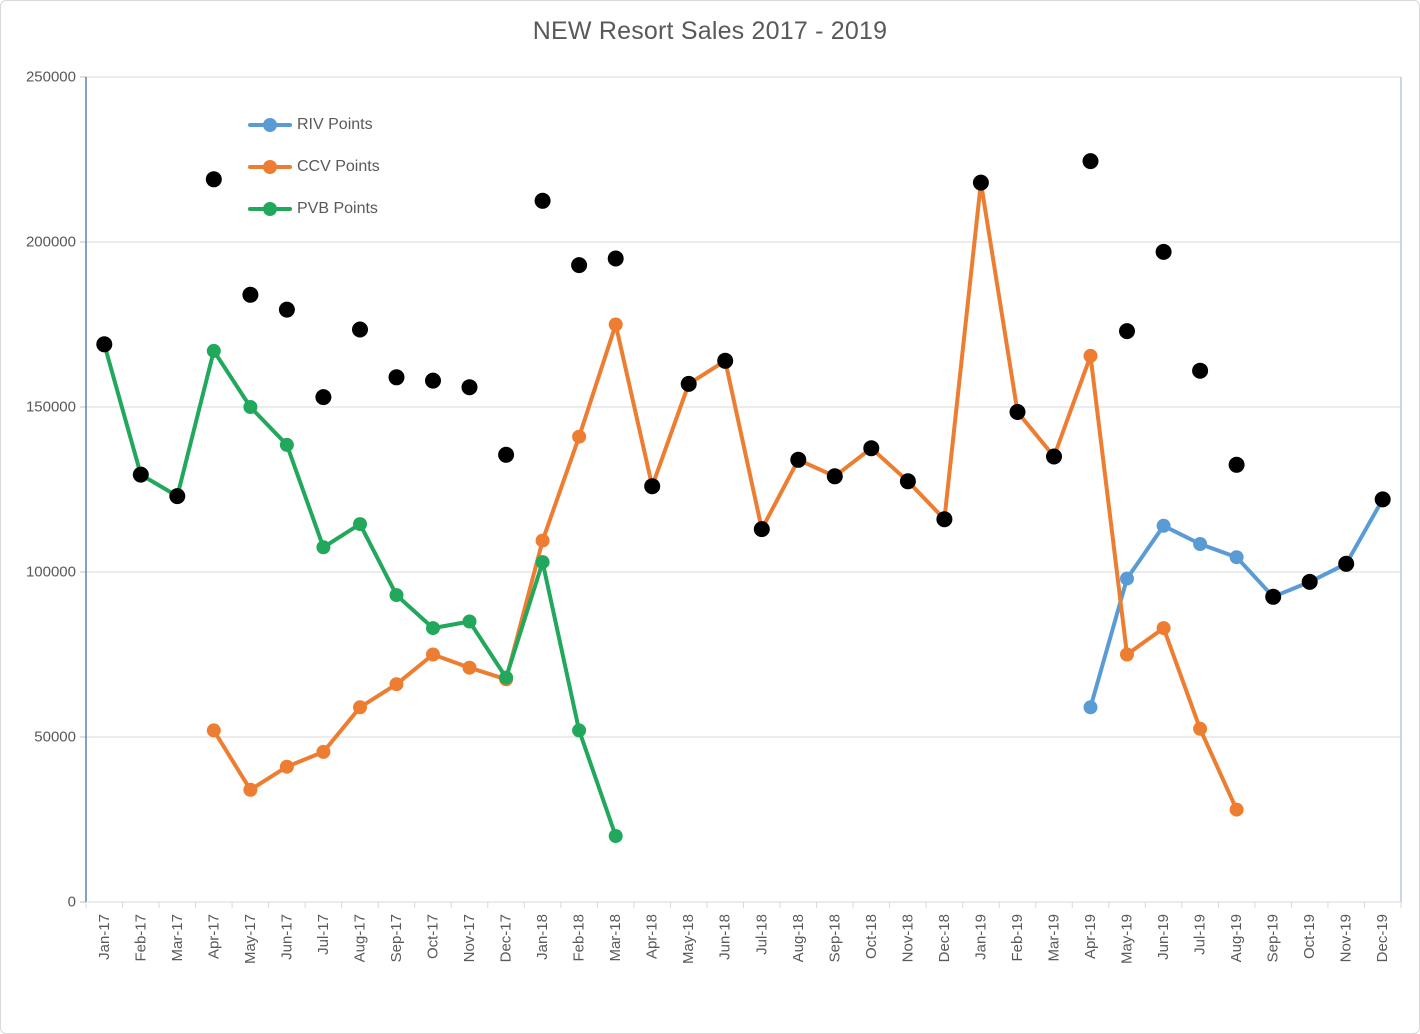 This screenshot has height=1034, width=1420. Describe the element at coordinates (652, 936) in the screenshot. I see `x-axis-label: Apr-18` at that location.